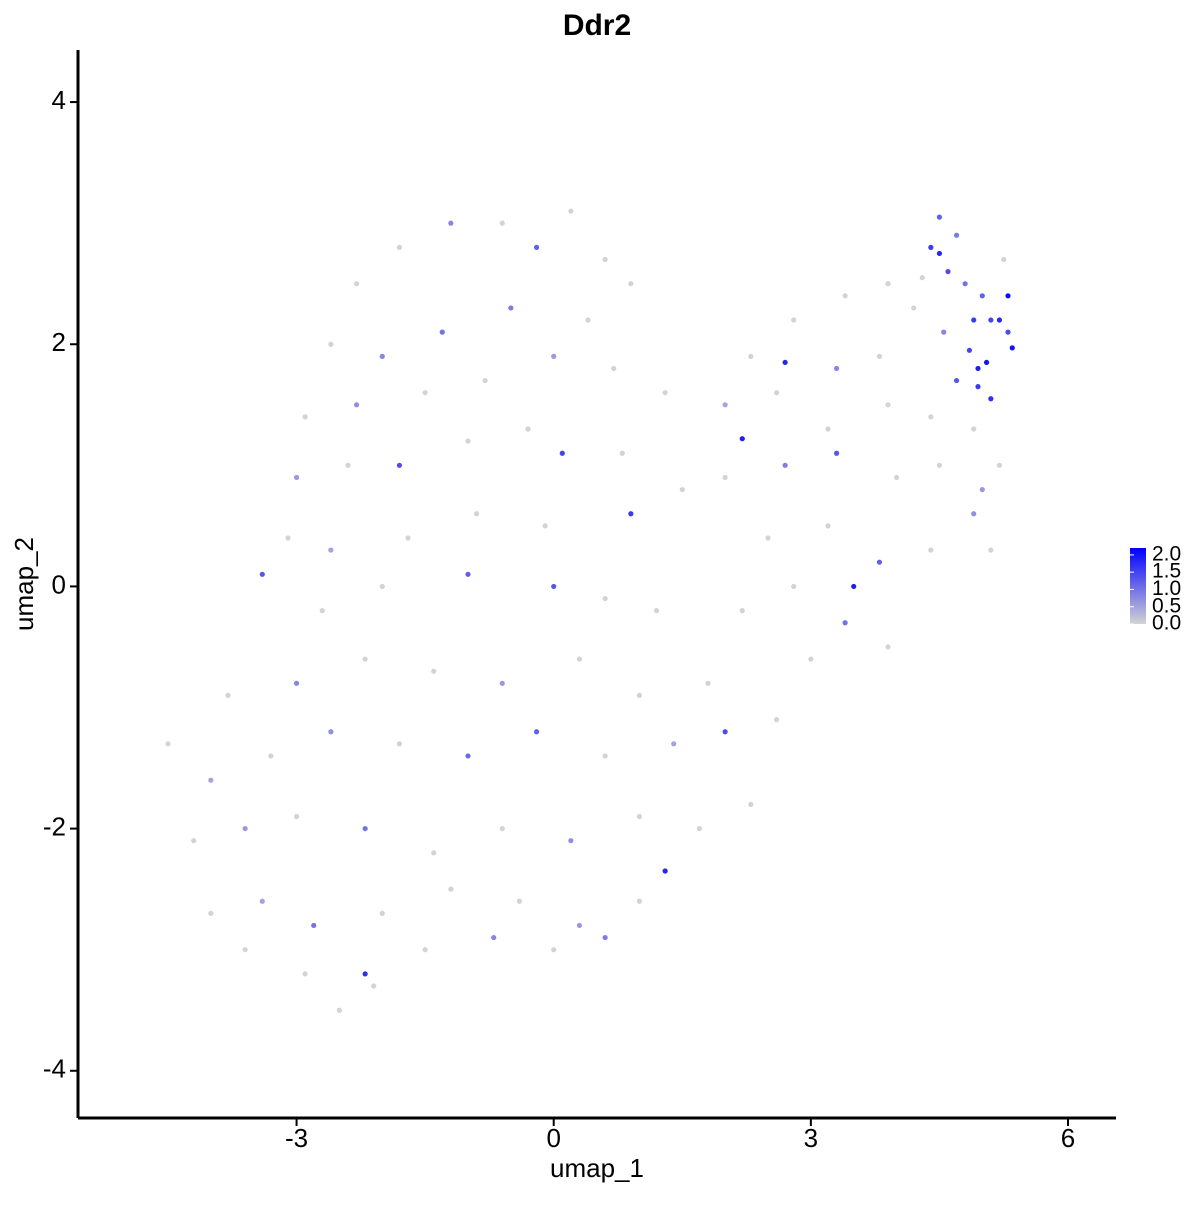 This screenshot has height=1205, width=1200. What do you see at coordinates (811, 1138) in the screenshot?
I see `x-tick-label: 3` at bounding box center [811, 1138].